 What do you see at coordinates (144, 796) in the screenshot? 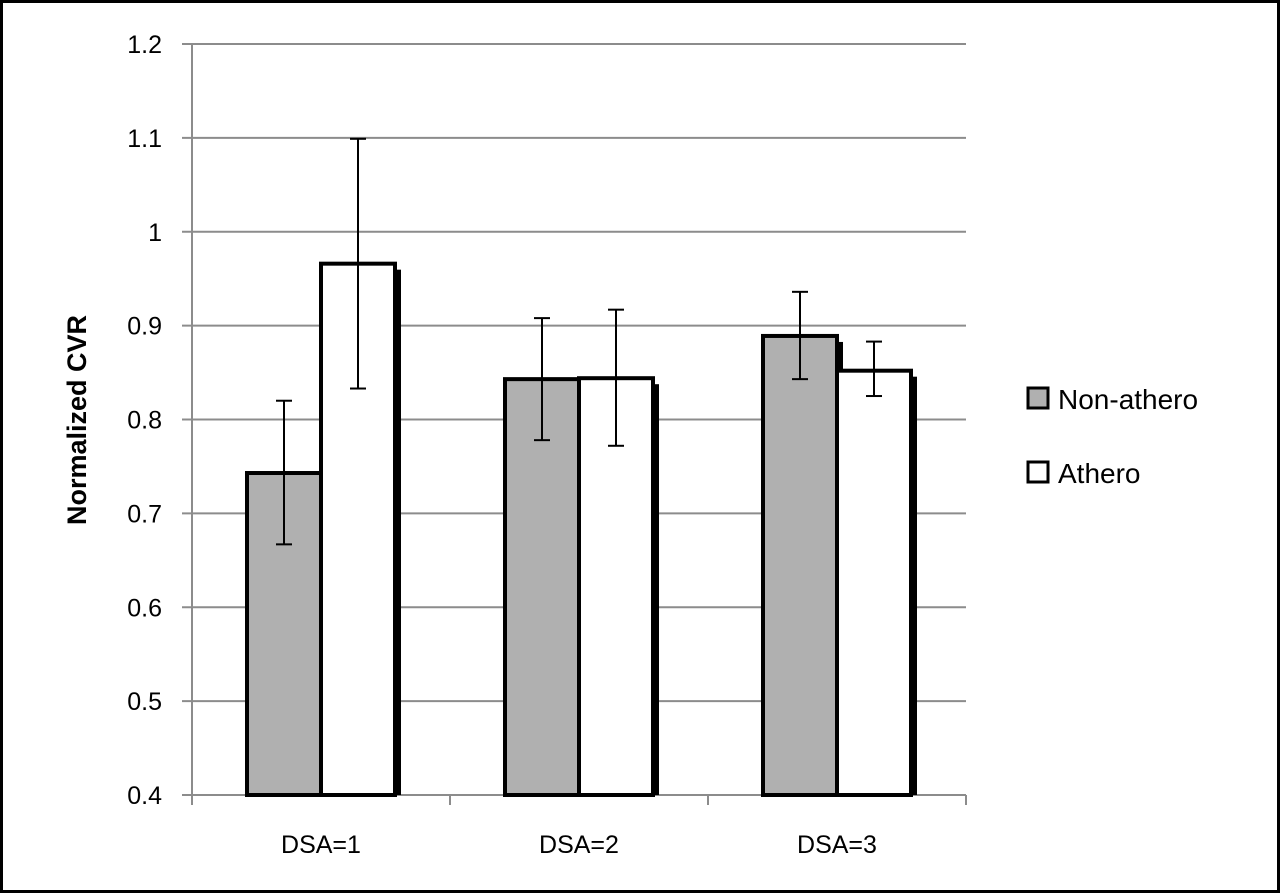
I see `y-tick-label: 0.4` at bounding box center [144, 796].